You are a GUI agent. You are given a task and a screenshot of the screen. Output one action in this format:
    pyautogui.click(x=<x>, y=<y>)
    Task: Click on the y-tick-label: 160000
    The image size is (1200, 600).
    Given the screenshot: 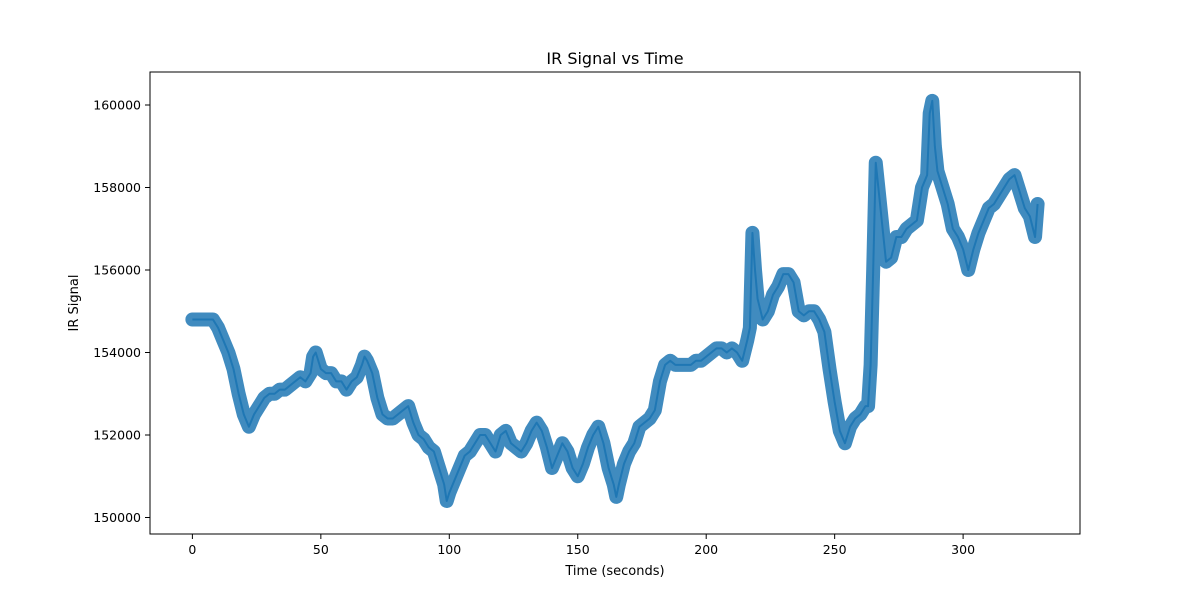 What is the action you would take?
    pyautogui.click(x=117, y=105)
    